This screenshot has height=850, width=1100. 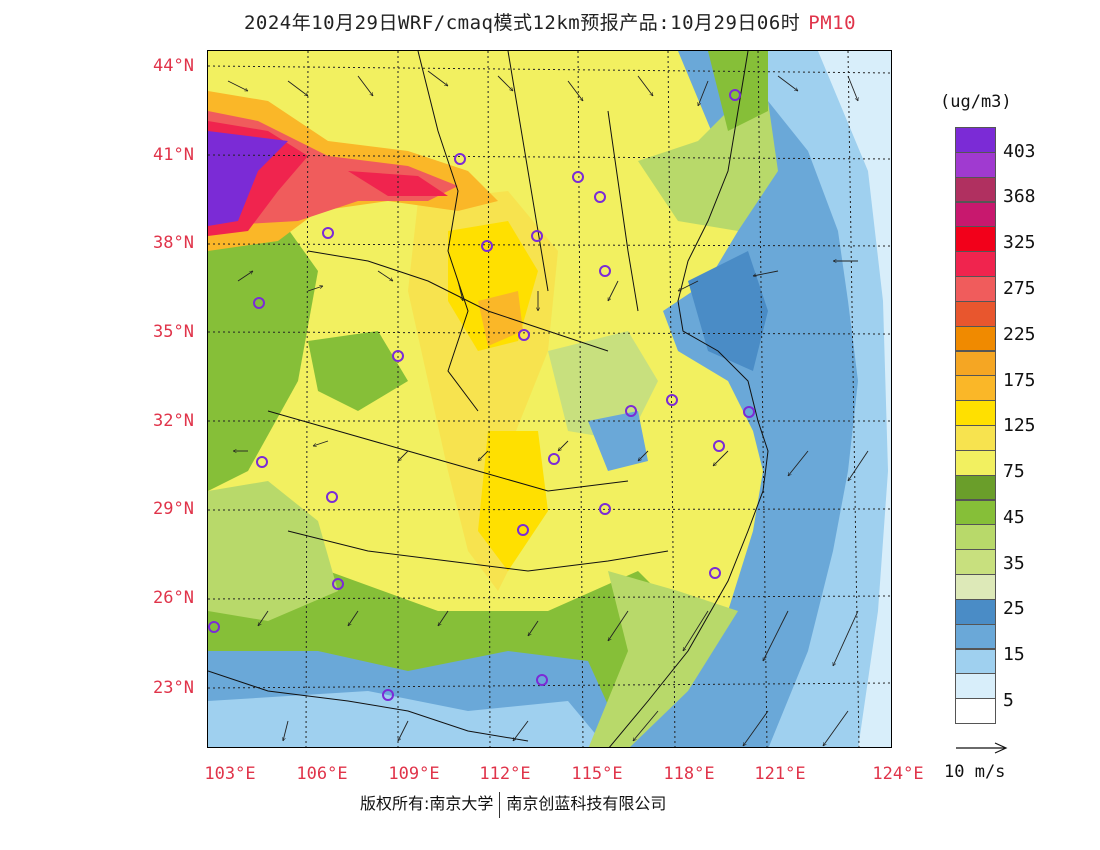 What do you see at coordinates (1014, 608) in the screenshot?
I see `legend-label: 25` at bounding box center [1014, 608].